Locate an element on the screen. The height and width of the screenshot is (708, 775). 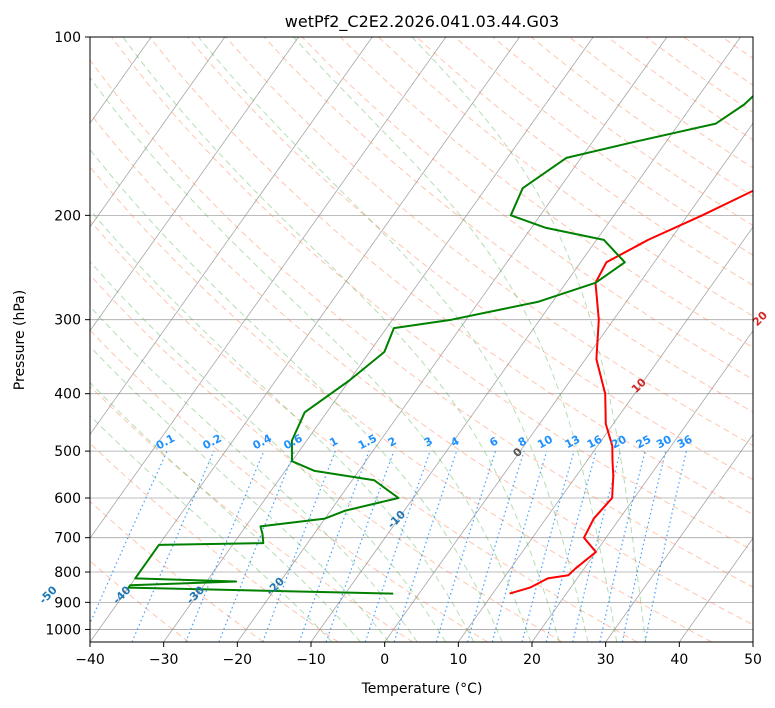
x-tick-label: 10 is located at coordinates (458, 660).